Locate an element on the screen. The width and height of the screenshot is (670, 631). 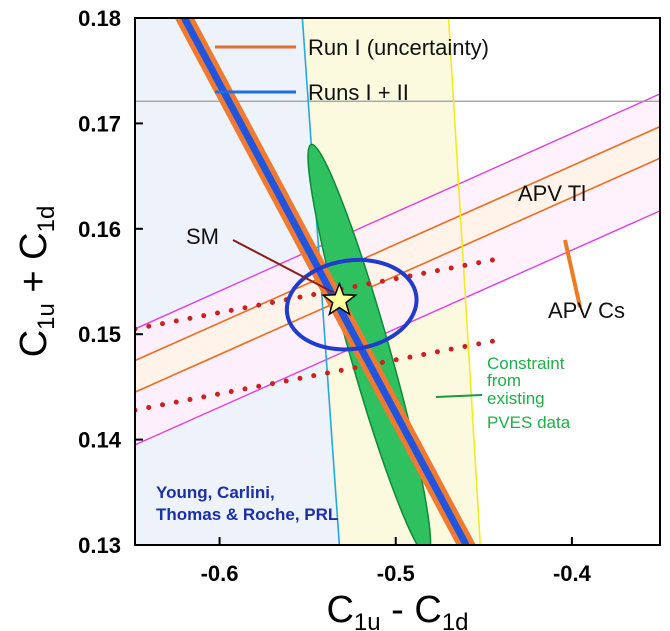
y-tick-label: 0.13 is located at coordinates (99, 545).